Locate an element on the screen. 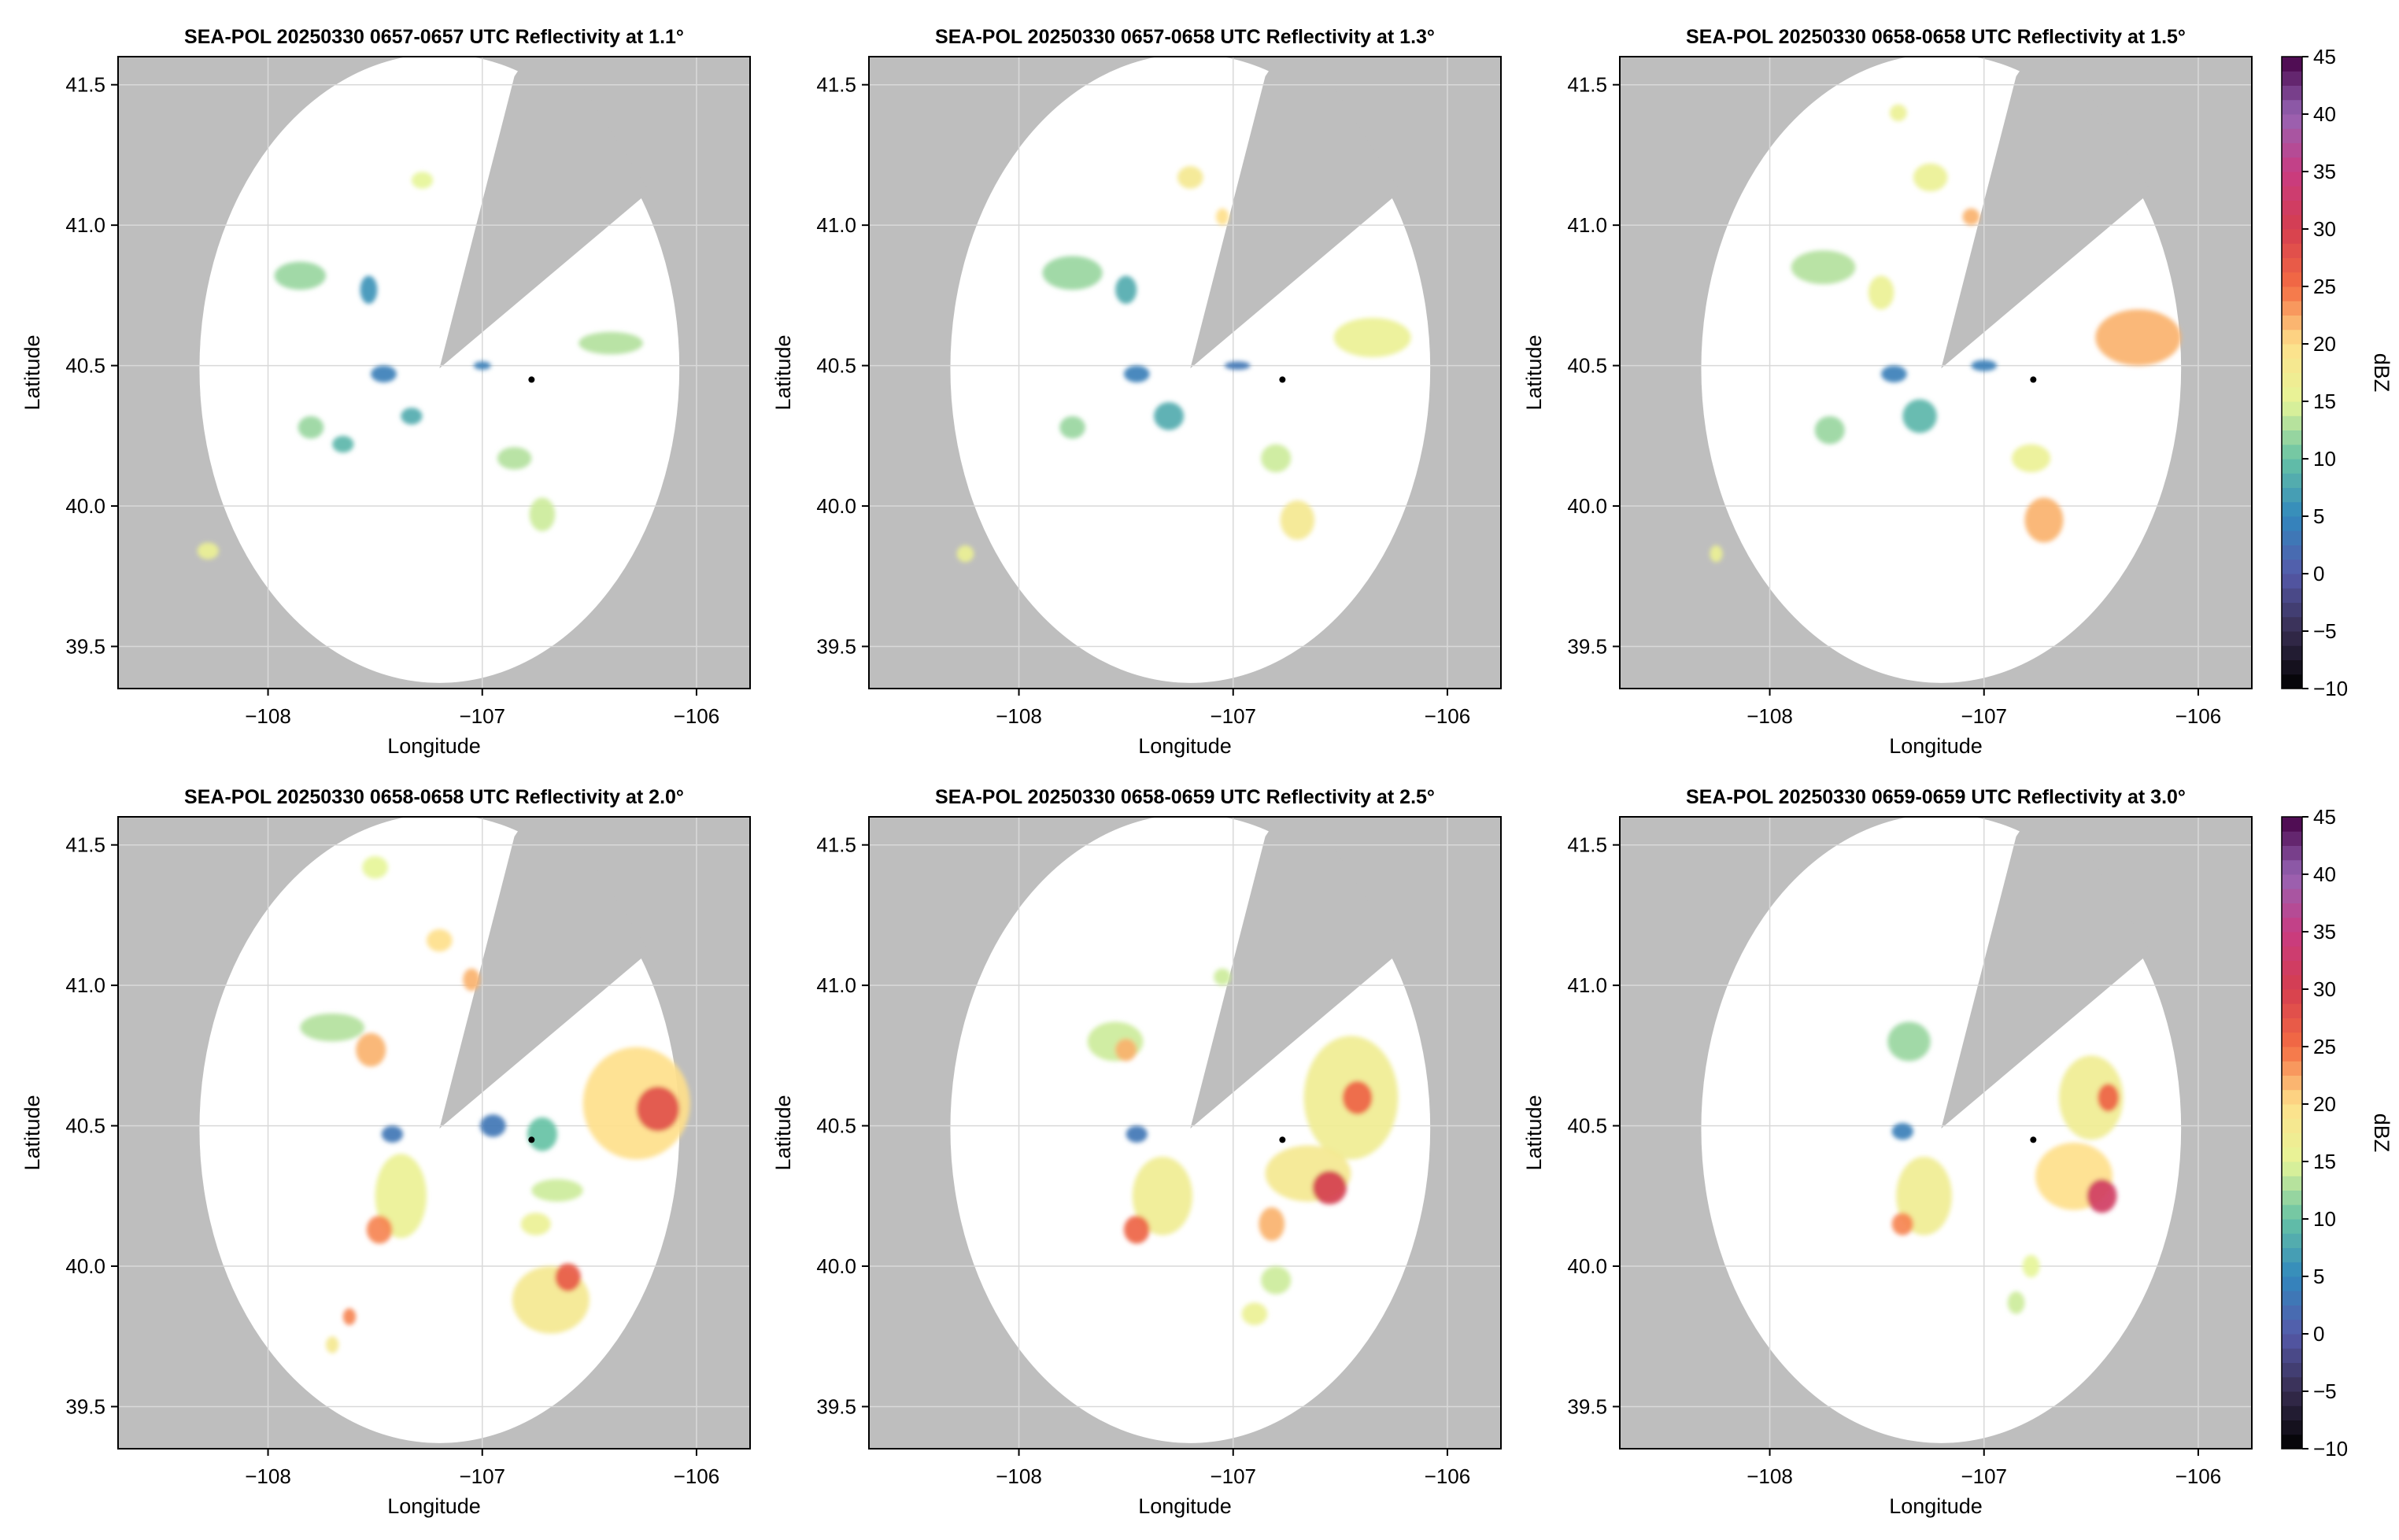 The height and width of the screenshot is (1540, 2399). axes-frame is located at coordinates (1185, 372).